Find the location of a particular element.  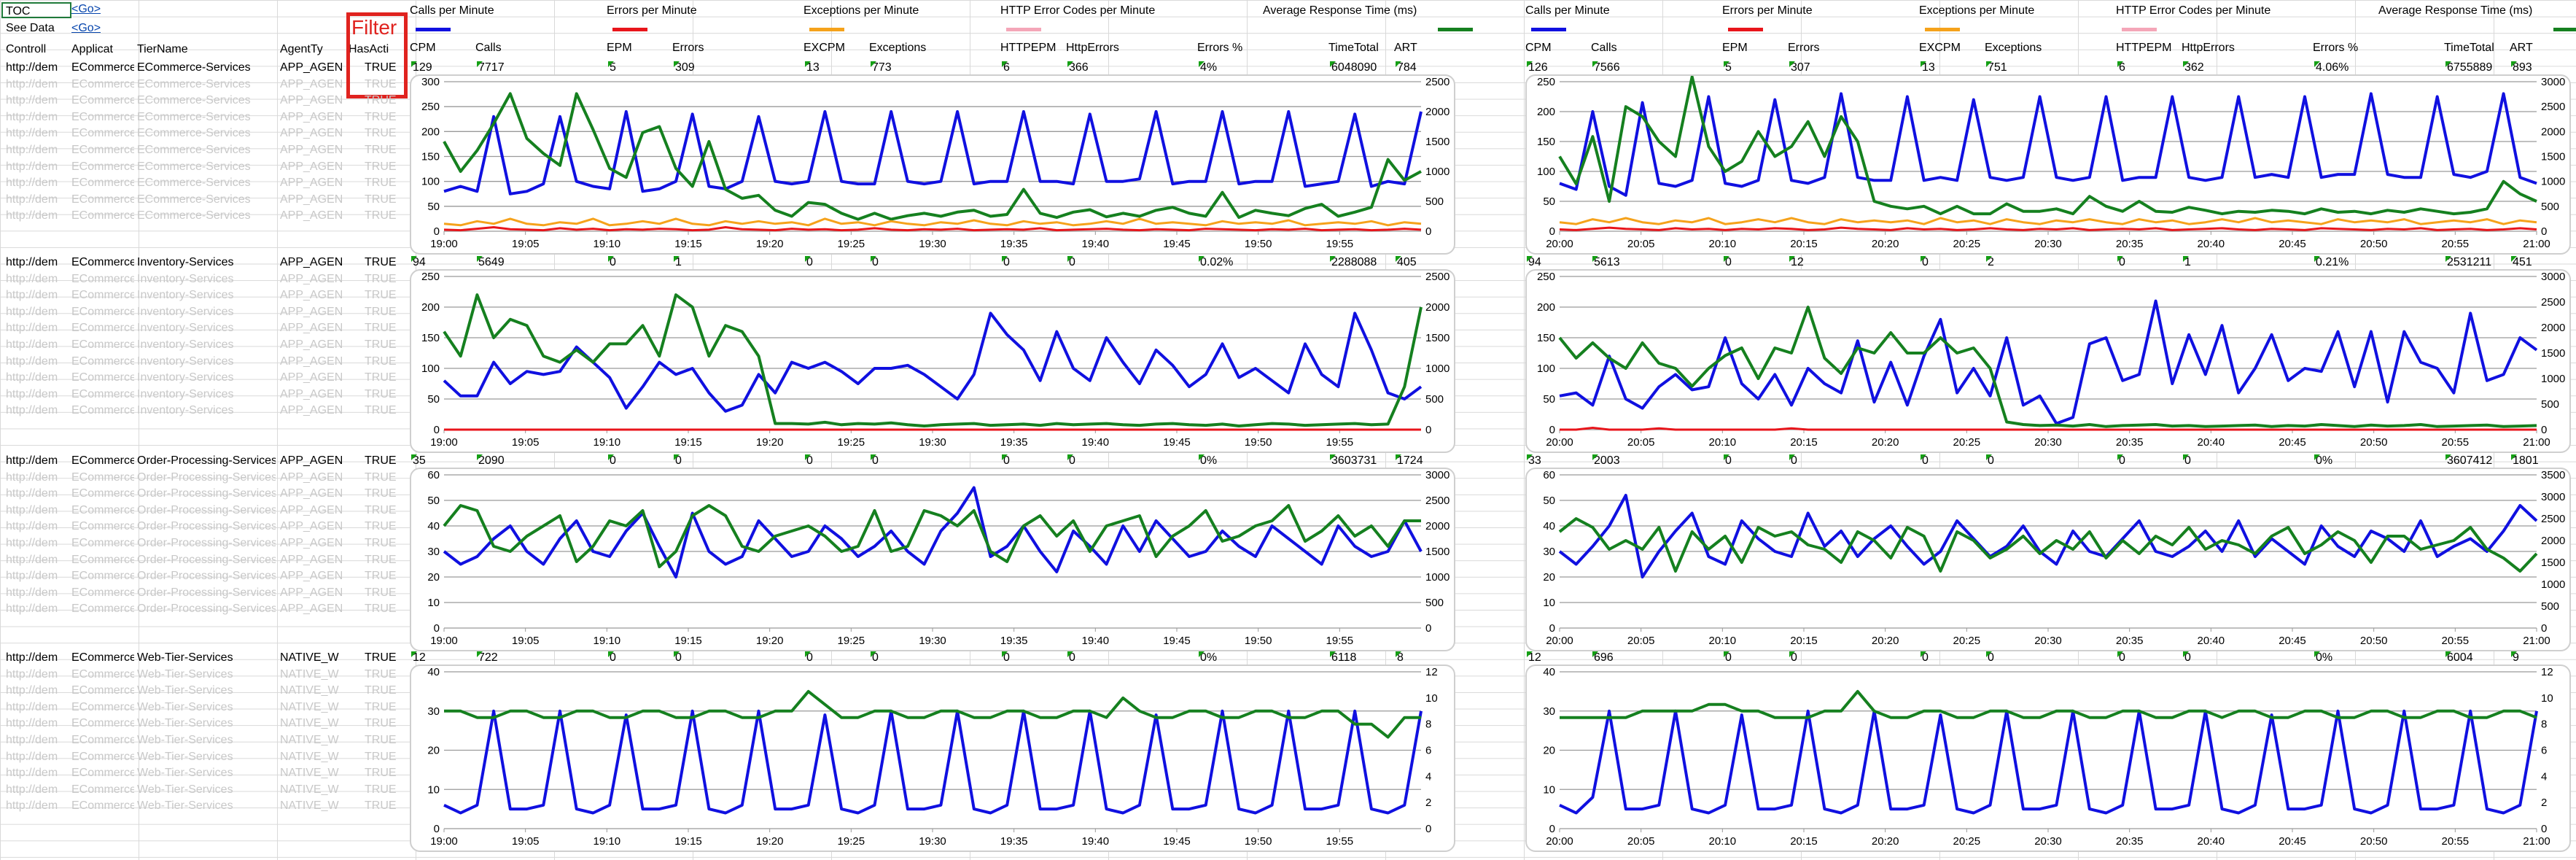

col-header-application: Applicat is located at coordinates (92, 49).